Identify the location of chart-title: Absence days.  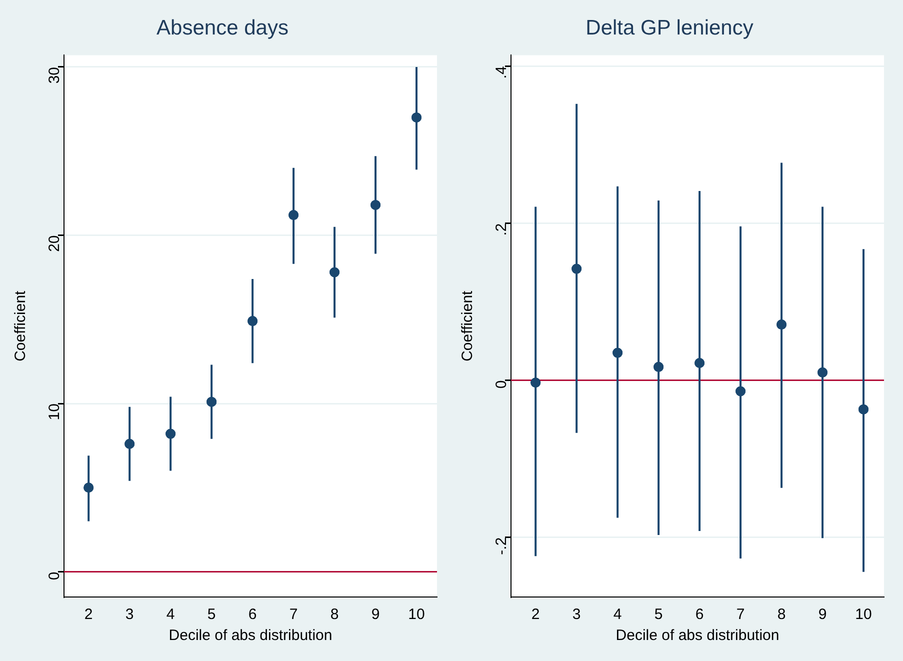
(222, 28).